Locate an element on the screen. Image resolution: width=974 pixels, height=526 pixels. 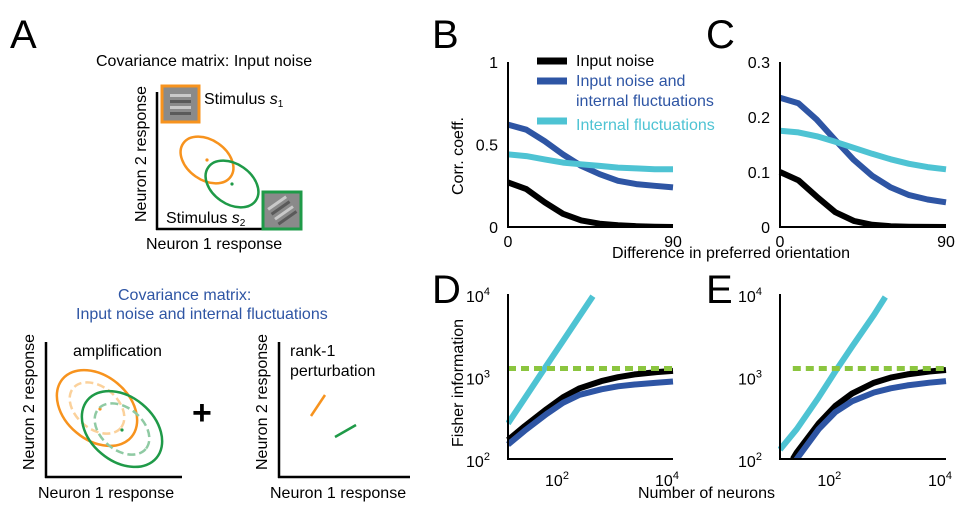
panel-e-series-1-line is located at coordinates (870, 418).